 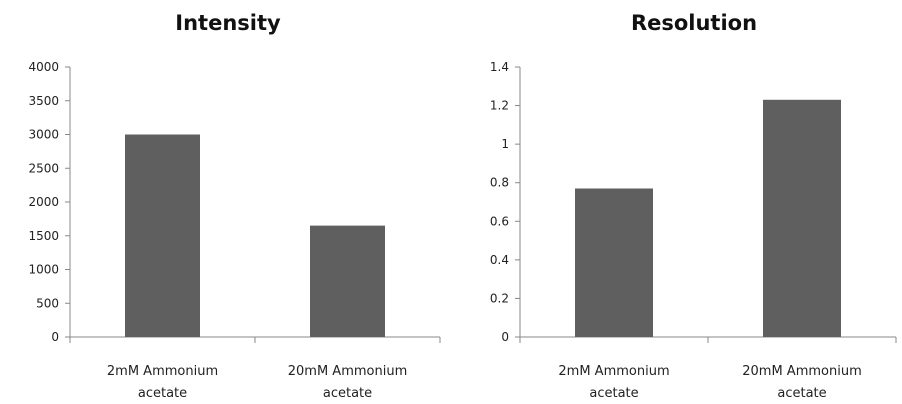 What do you see at coordinates (55, 337) in the screenshot?
I see `intensity-y-tick-label: 0` at bounding box center [55, 337].